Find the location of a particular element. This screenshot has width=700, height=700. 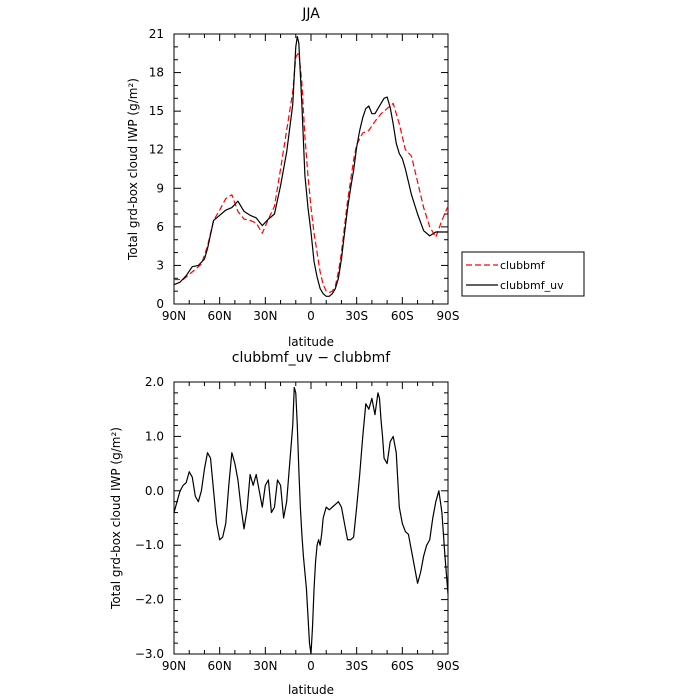

y-tick-label: 0.0 is located at coordinates (154, 491).